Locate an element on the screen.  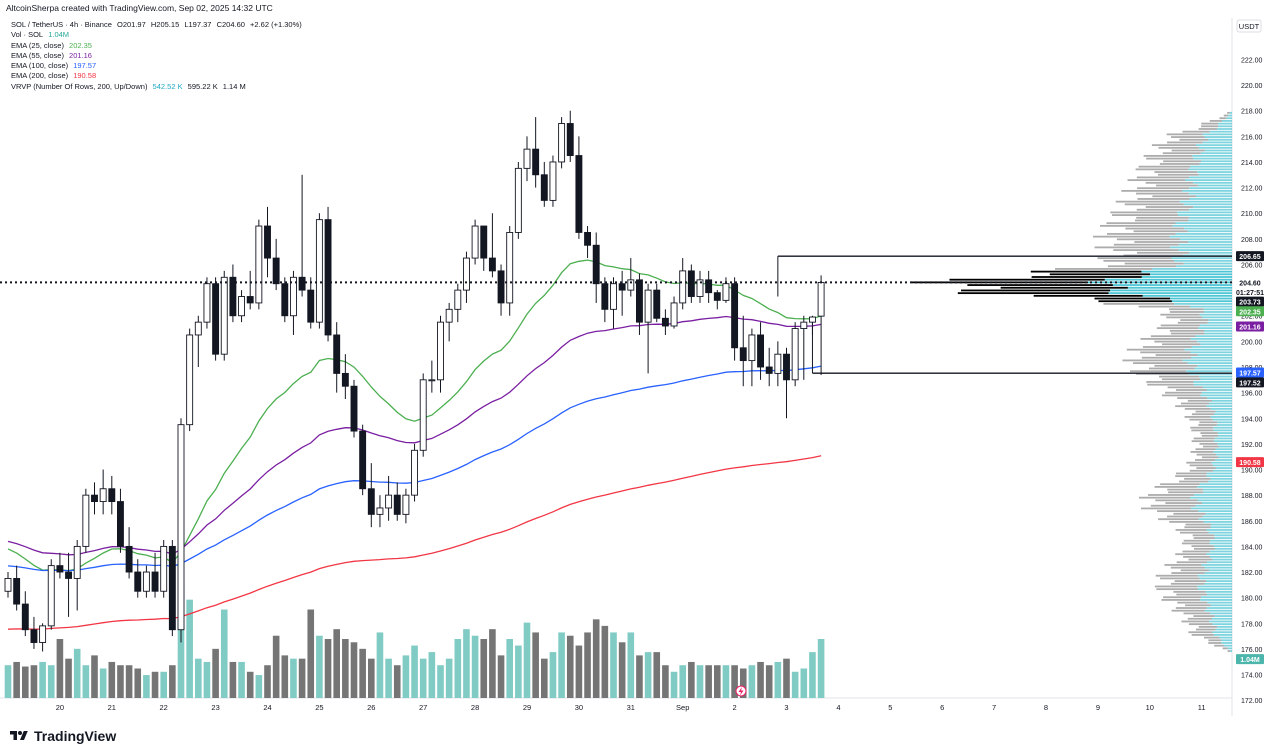
legend-volume-row: Vol · SOL 1.04M is located at coordinates (158, 35).